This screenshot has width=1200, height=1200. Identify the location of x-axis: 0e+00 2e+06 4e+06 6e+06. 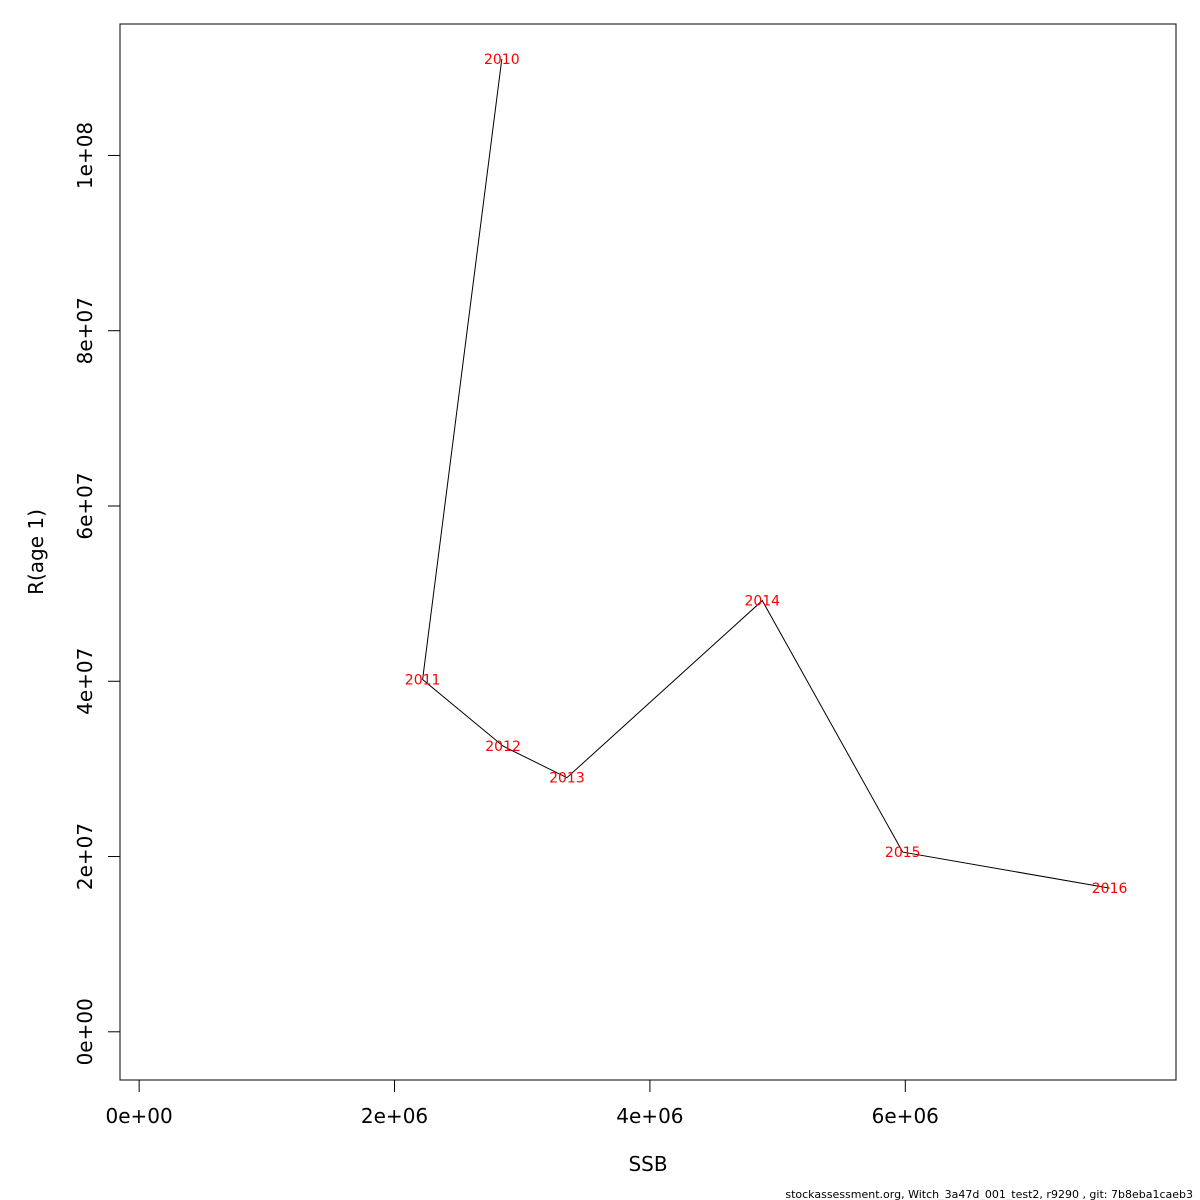
(522, 1104).